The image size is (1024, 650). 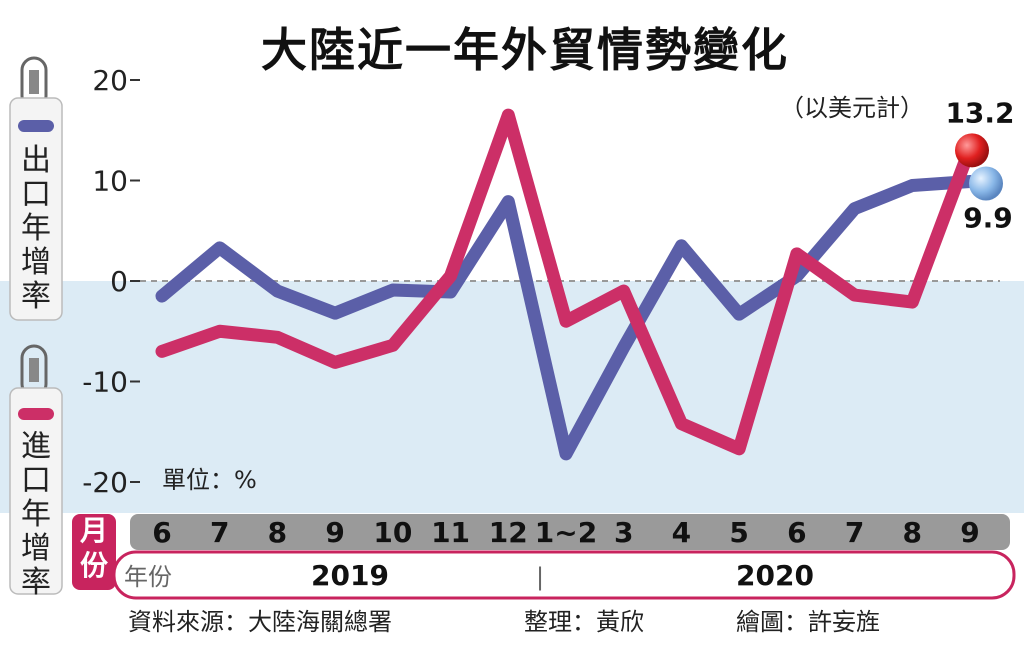 I want to click on month-header-bg, so click(x=94, y=552).